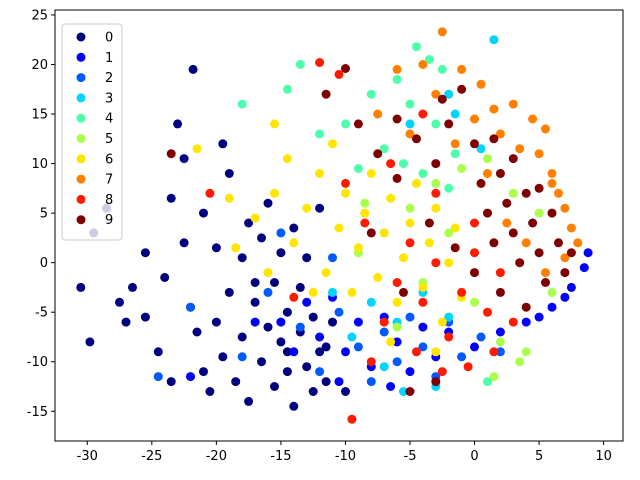 The image size is (640, 480). I want to click on legend-label: 7, so click(109, 180).